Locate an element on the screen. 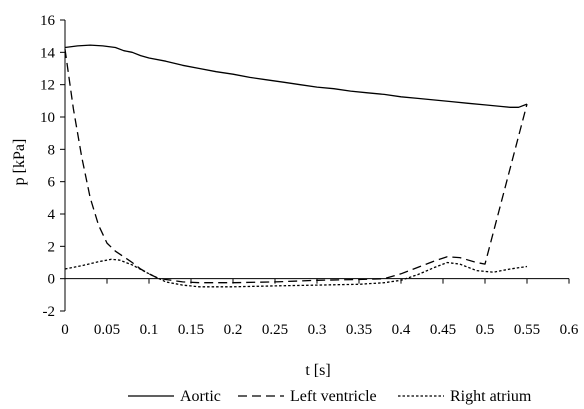 This screenshot has height=409, width=584. x-tick-label: 0.05 is located at coordinates (107, 330).